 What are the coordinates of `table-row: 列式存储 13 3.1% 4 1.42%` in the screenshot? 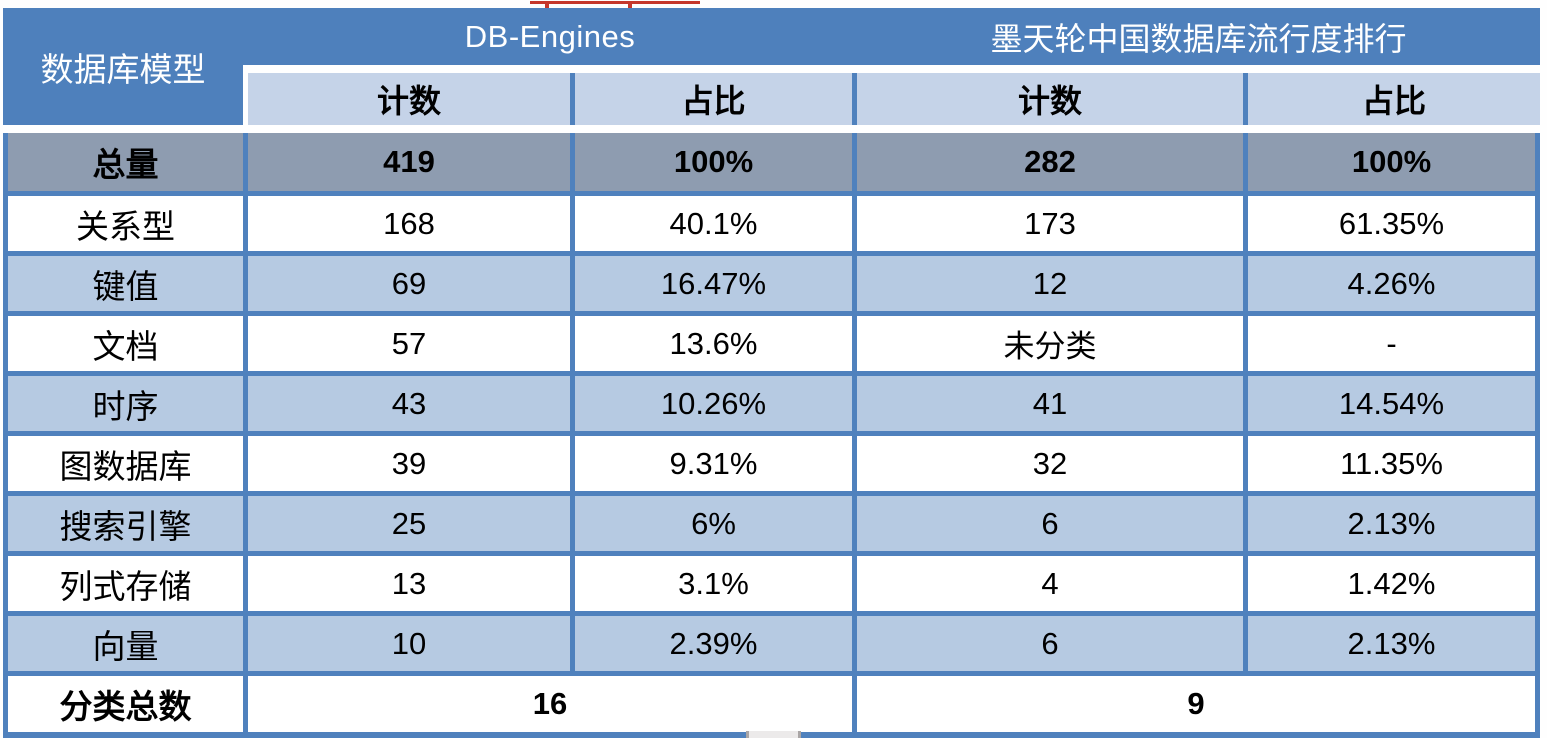 It's located at (771, 583).